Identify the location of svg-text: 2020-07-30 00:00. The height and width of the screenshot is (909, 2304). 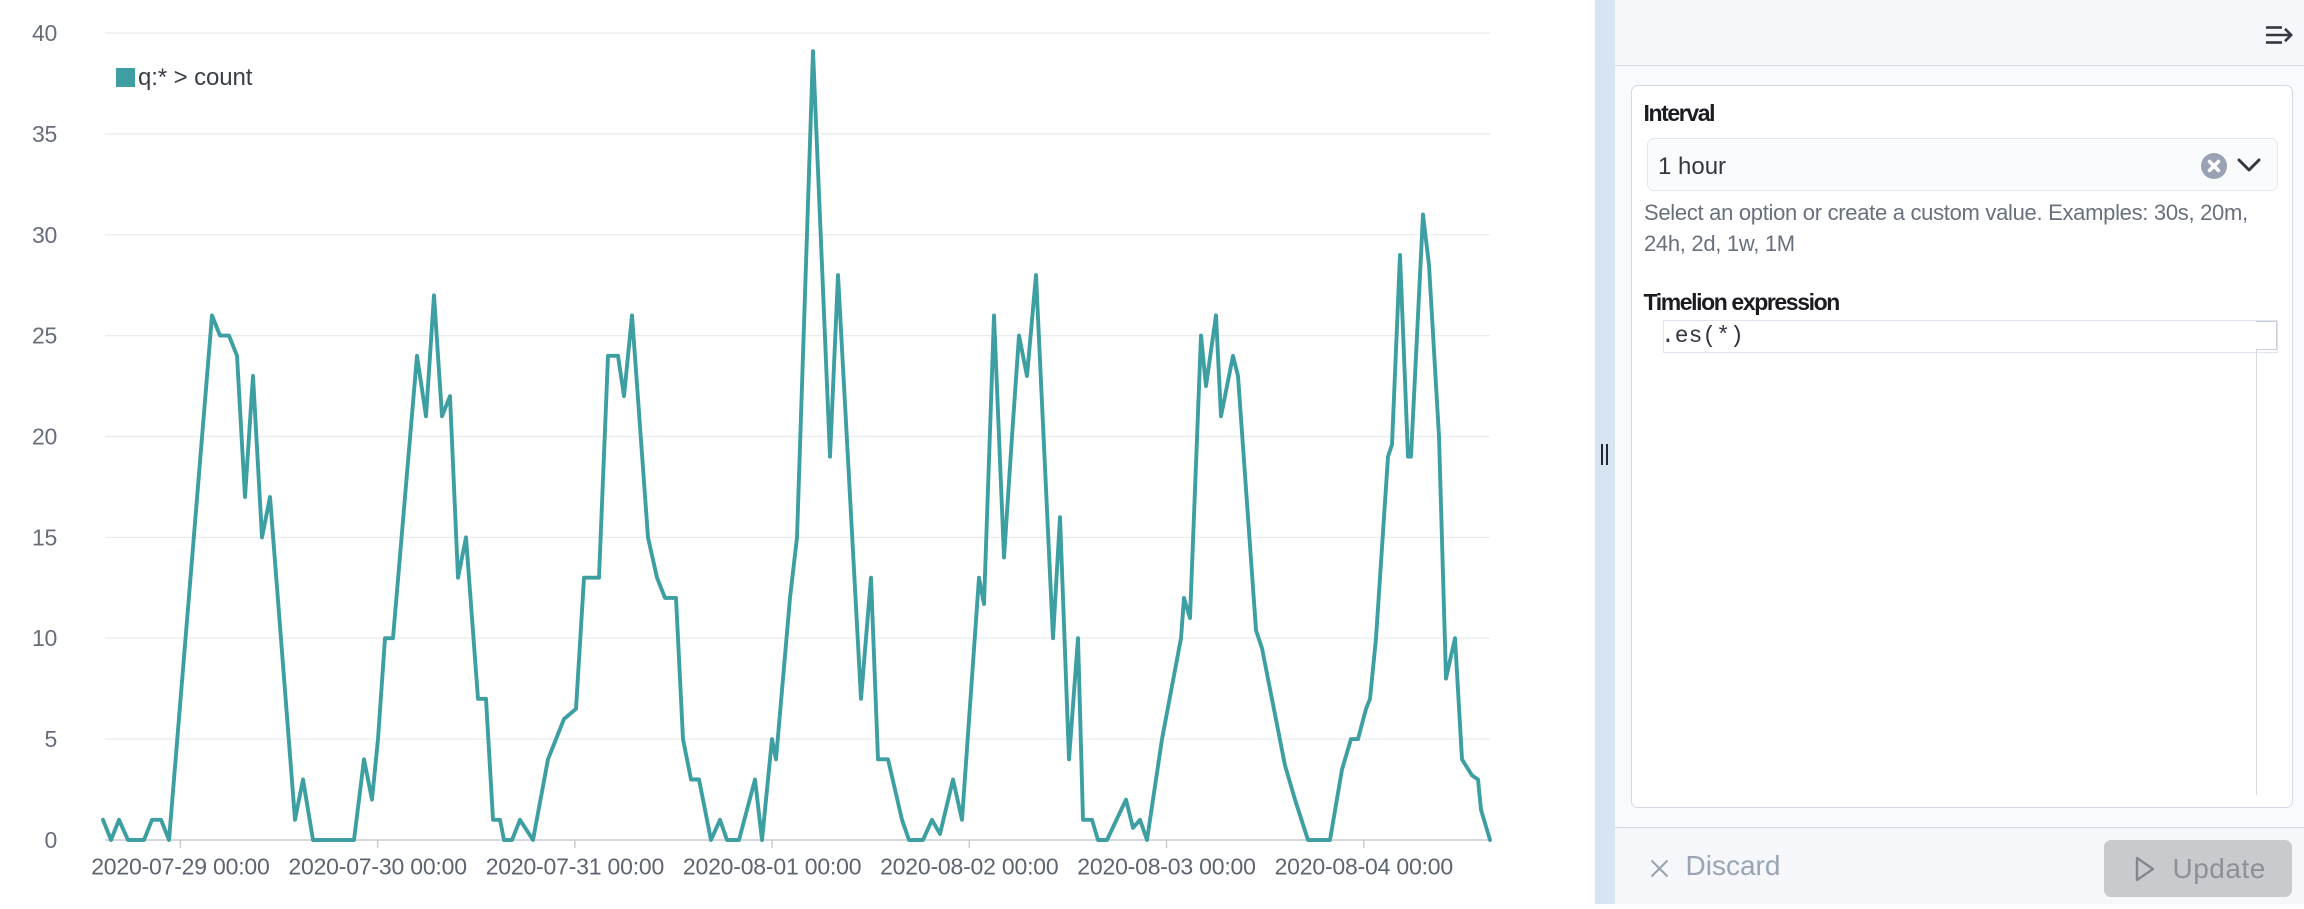
(377, 867).